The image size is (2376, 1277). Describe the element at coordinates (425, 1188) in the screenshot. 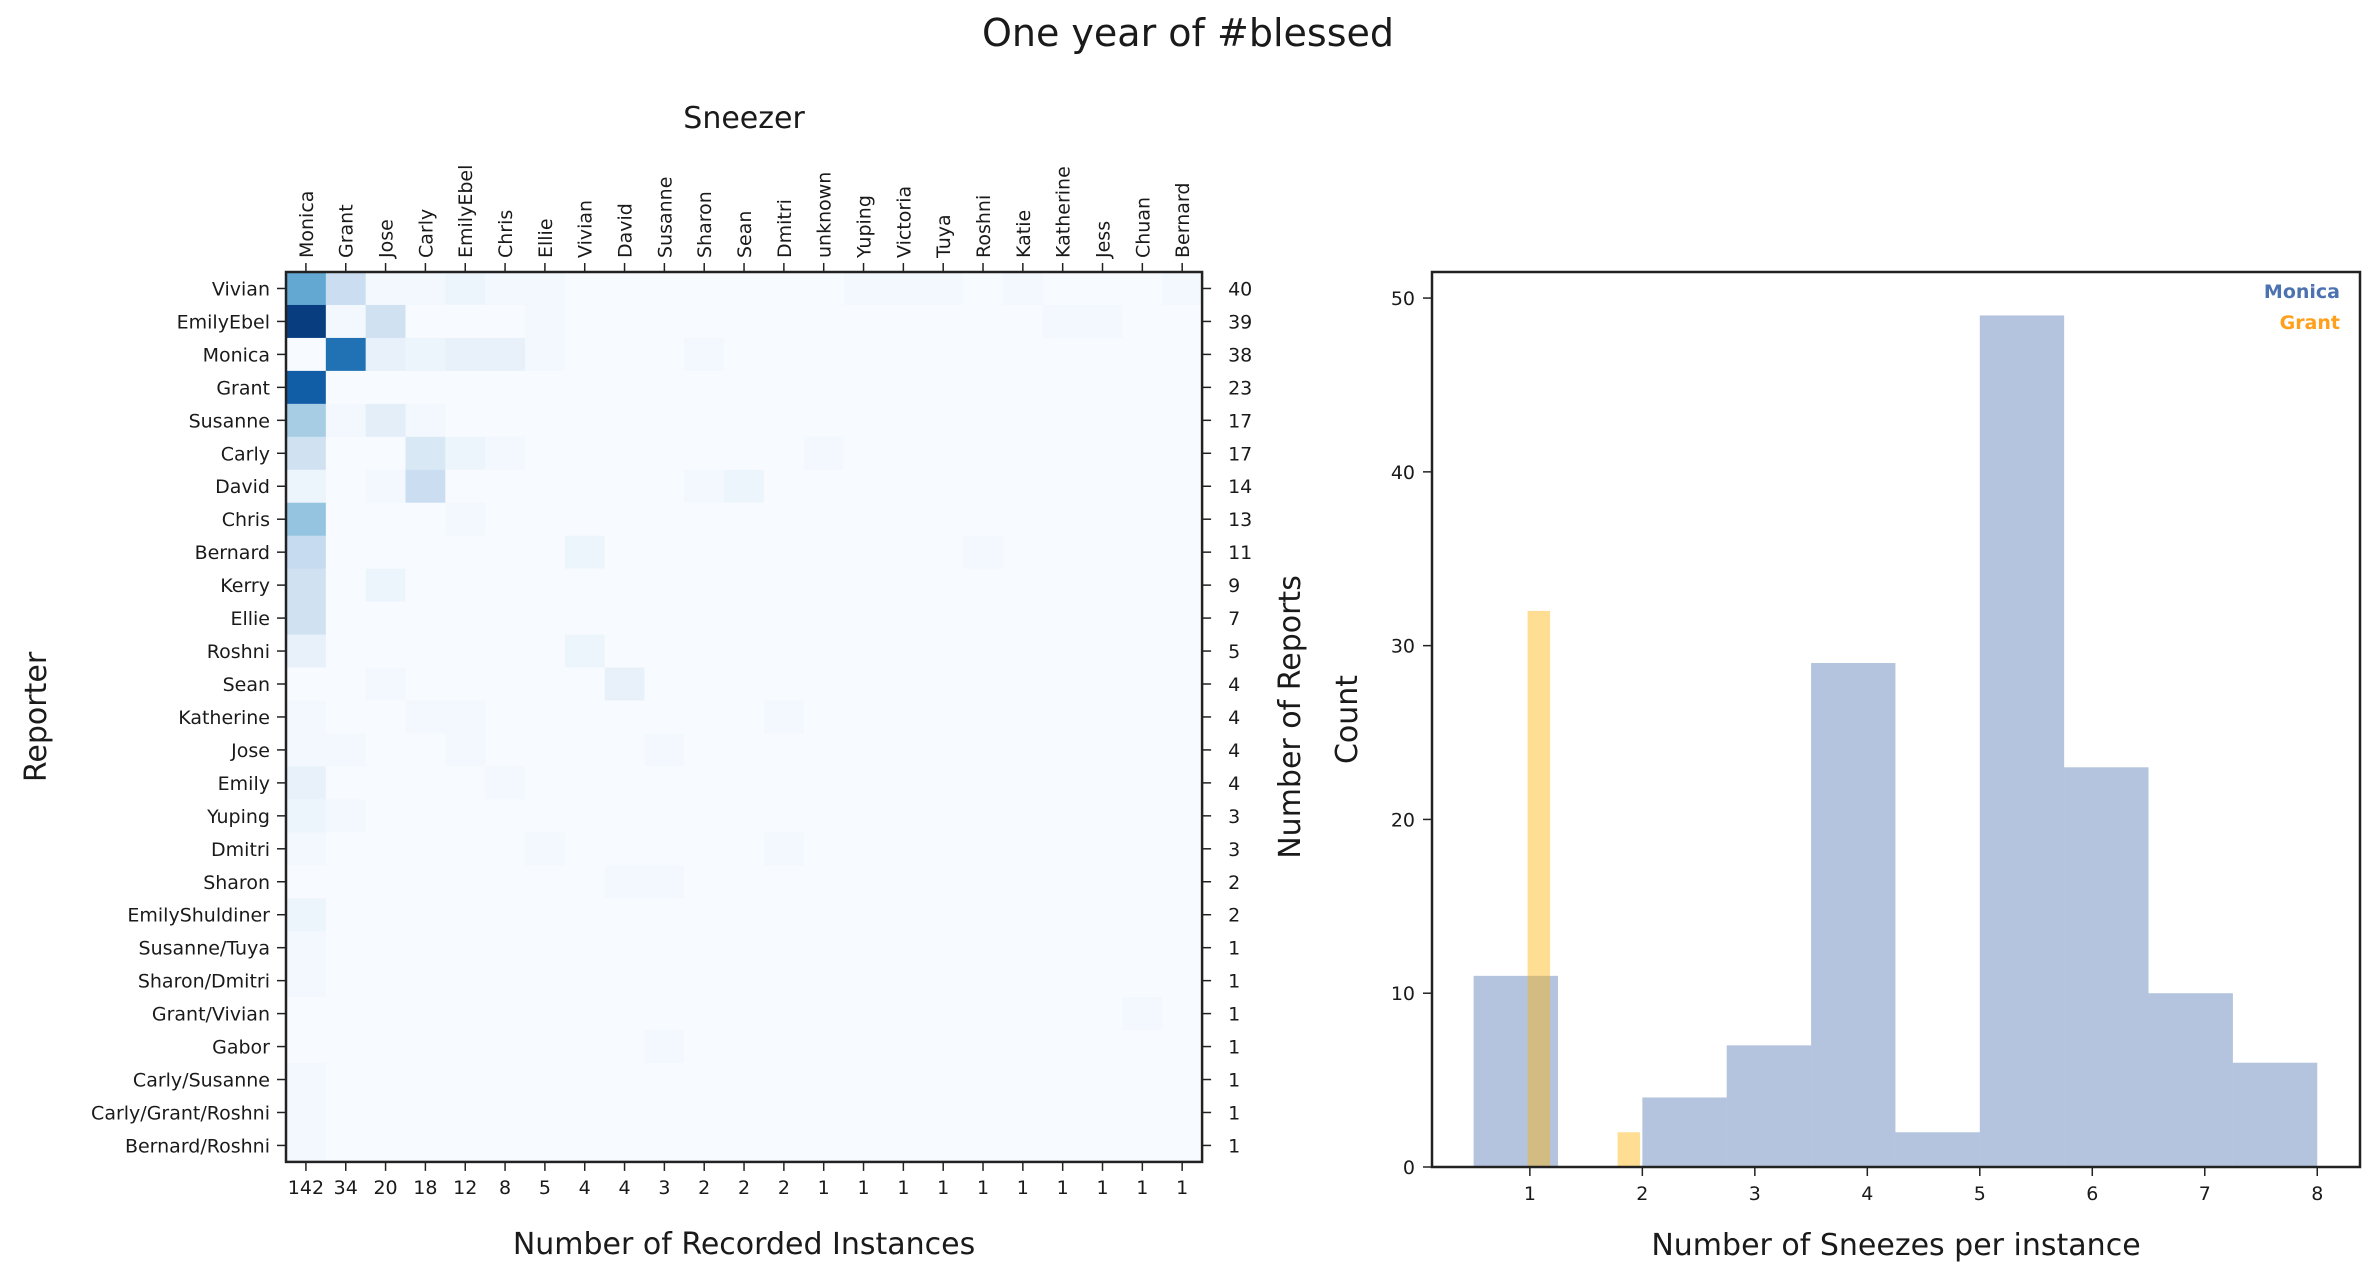

I see `instance-count-label: 18` at that location.